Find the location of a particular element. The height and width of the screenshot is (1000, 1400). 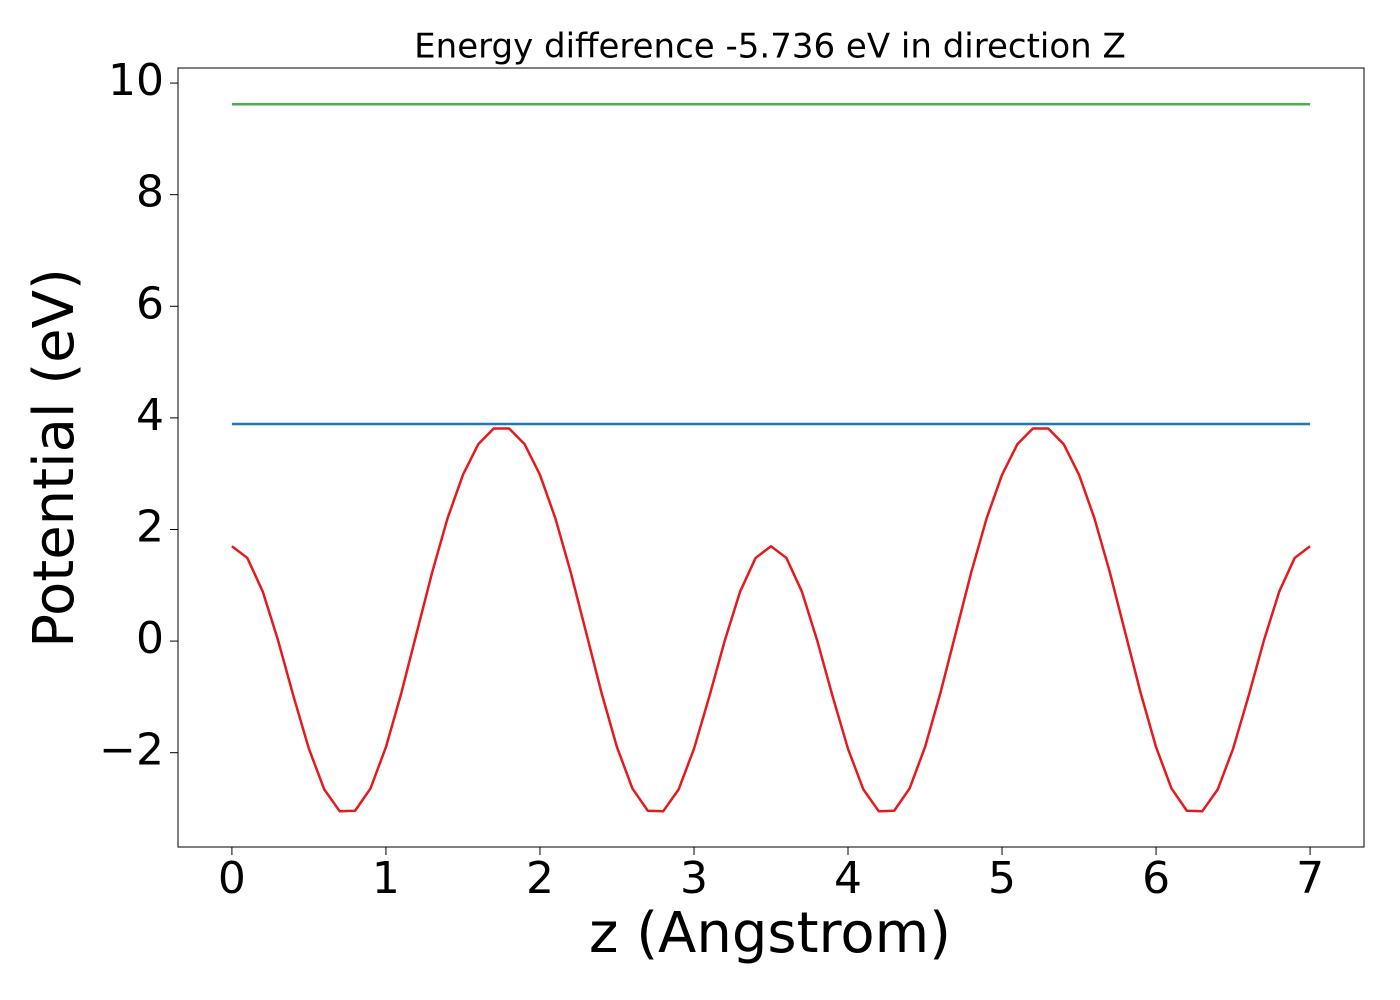

y-axis-label: Potential (eV) is located at coordinates (54, 458).